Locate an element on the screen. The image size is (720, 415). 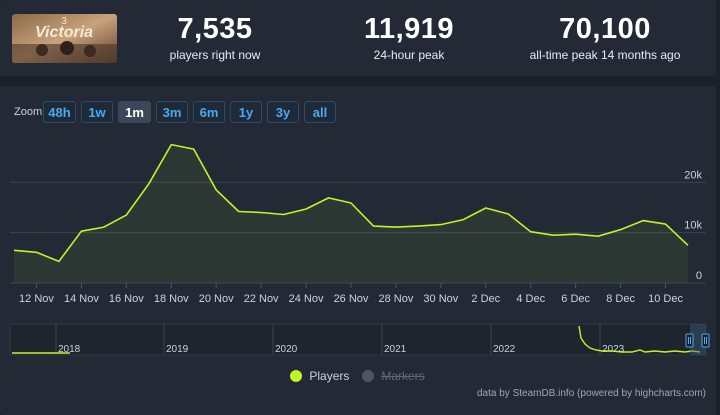
stat-alltime-peak-value: 70,100 is located at coordinates (605, 29).